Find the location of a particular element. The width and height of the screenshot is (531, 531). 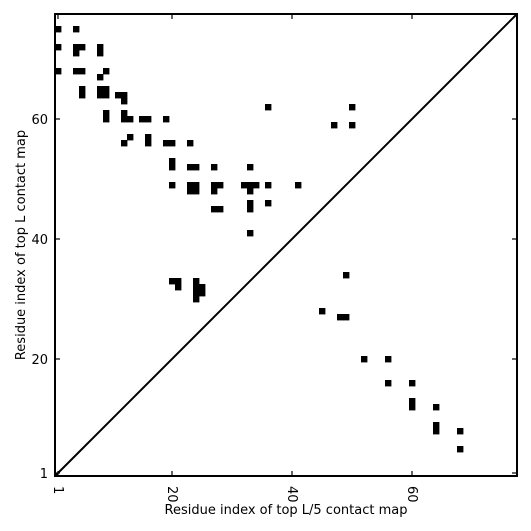

x-tick-label: 60 is located at coordinates (411, 494).